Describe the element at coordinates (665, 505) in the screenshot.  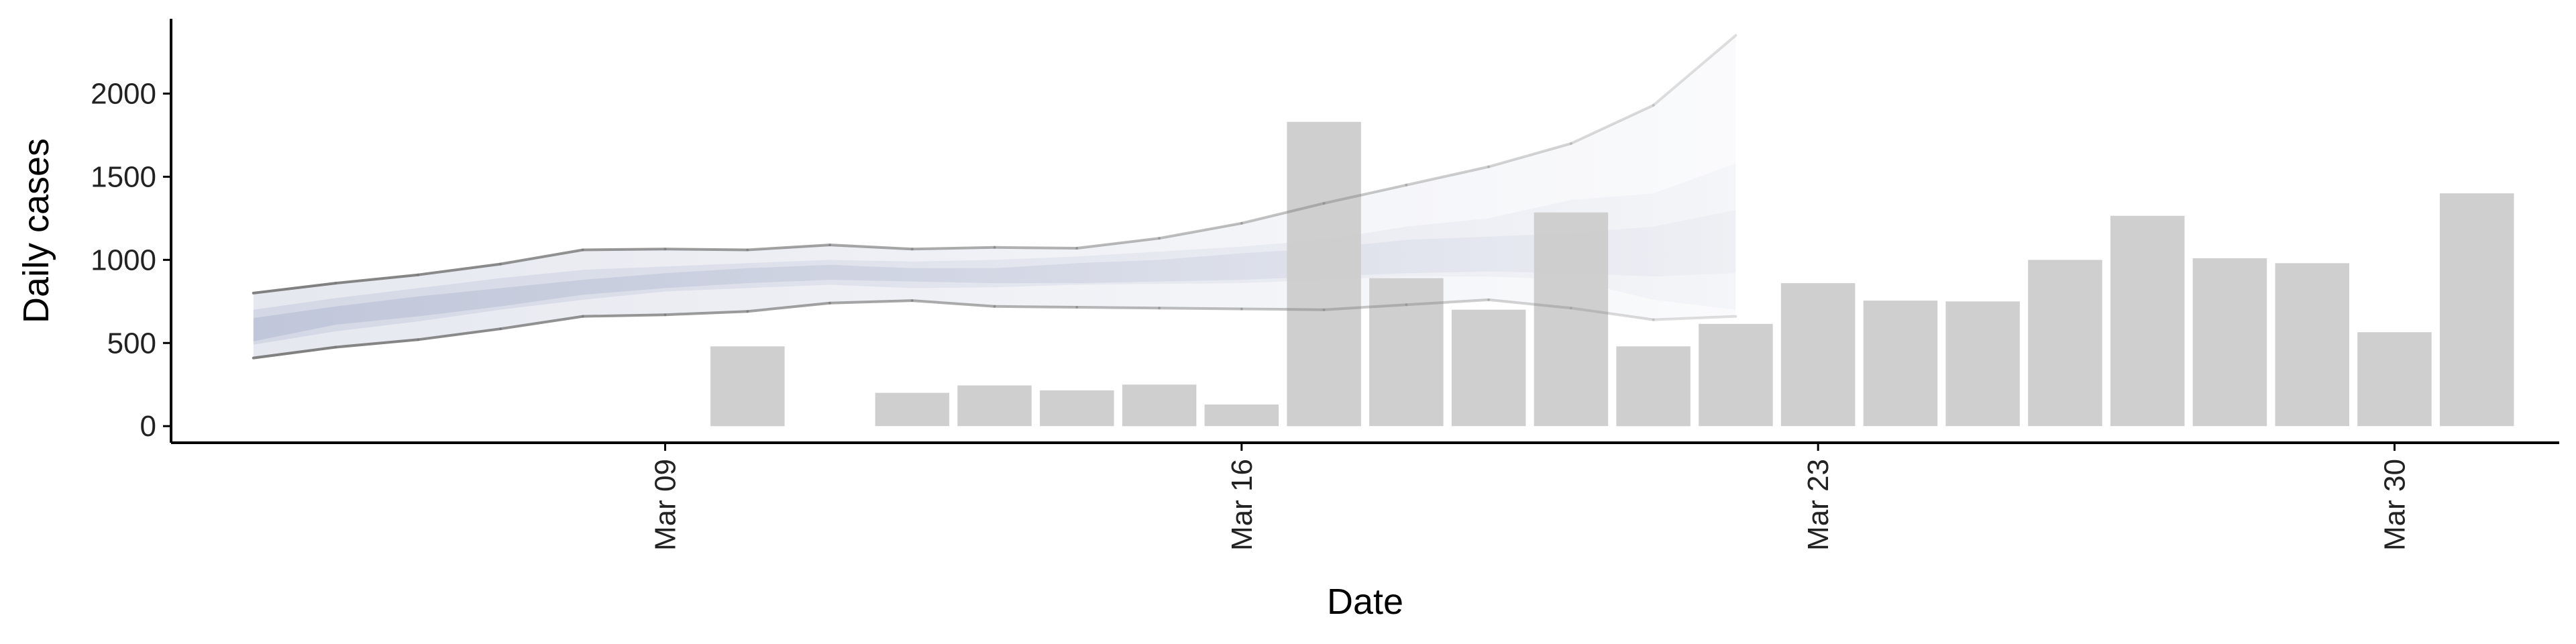
I see `x-tick-label: Mar 09` at that location.